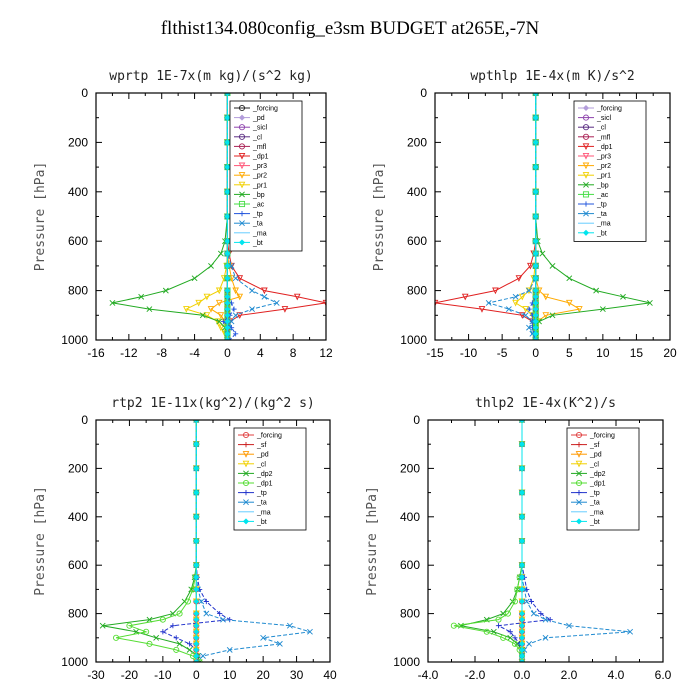 The width and height of the screenshot is (700, 700). What do you see at coordinates (259, 185) in the screenshot?
I see `legend-label: _pr1` at bounding box center [259, 185].